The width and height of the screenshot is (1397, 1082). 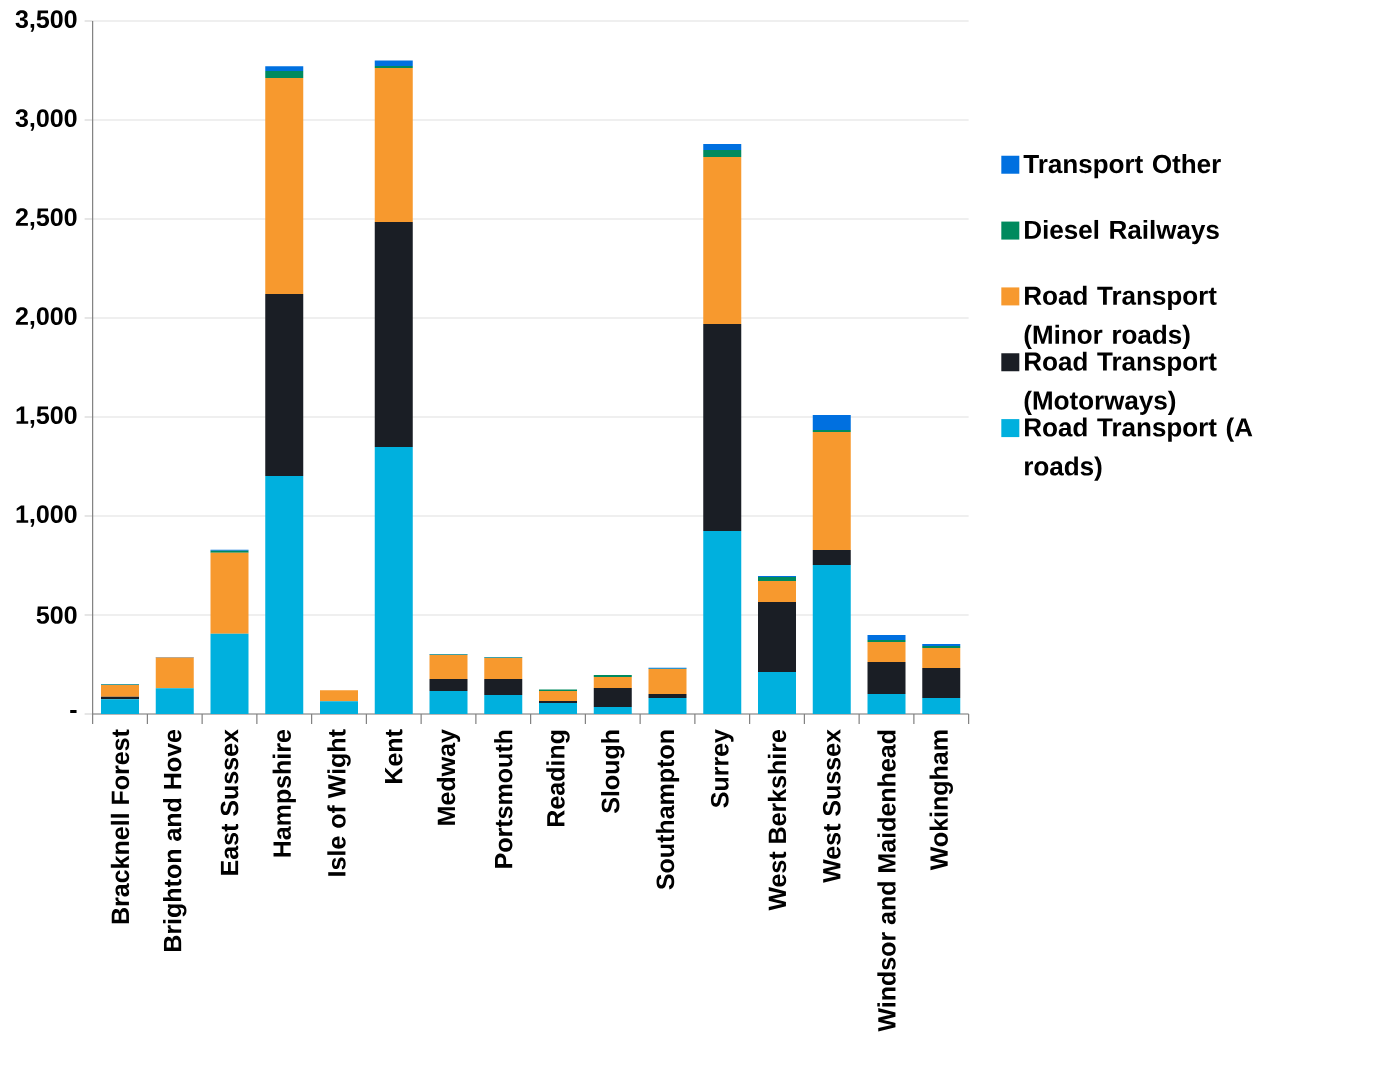 What do you see at coordinates (339, 802) in the screenshot?
I see `x-tick-label: Isle of Wight` at bounding box center [339, 802].